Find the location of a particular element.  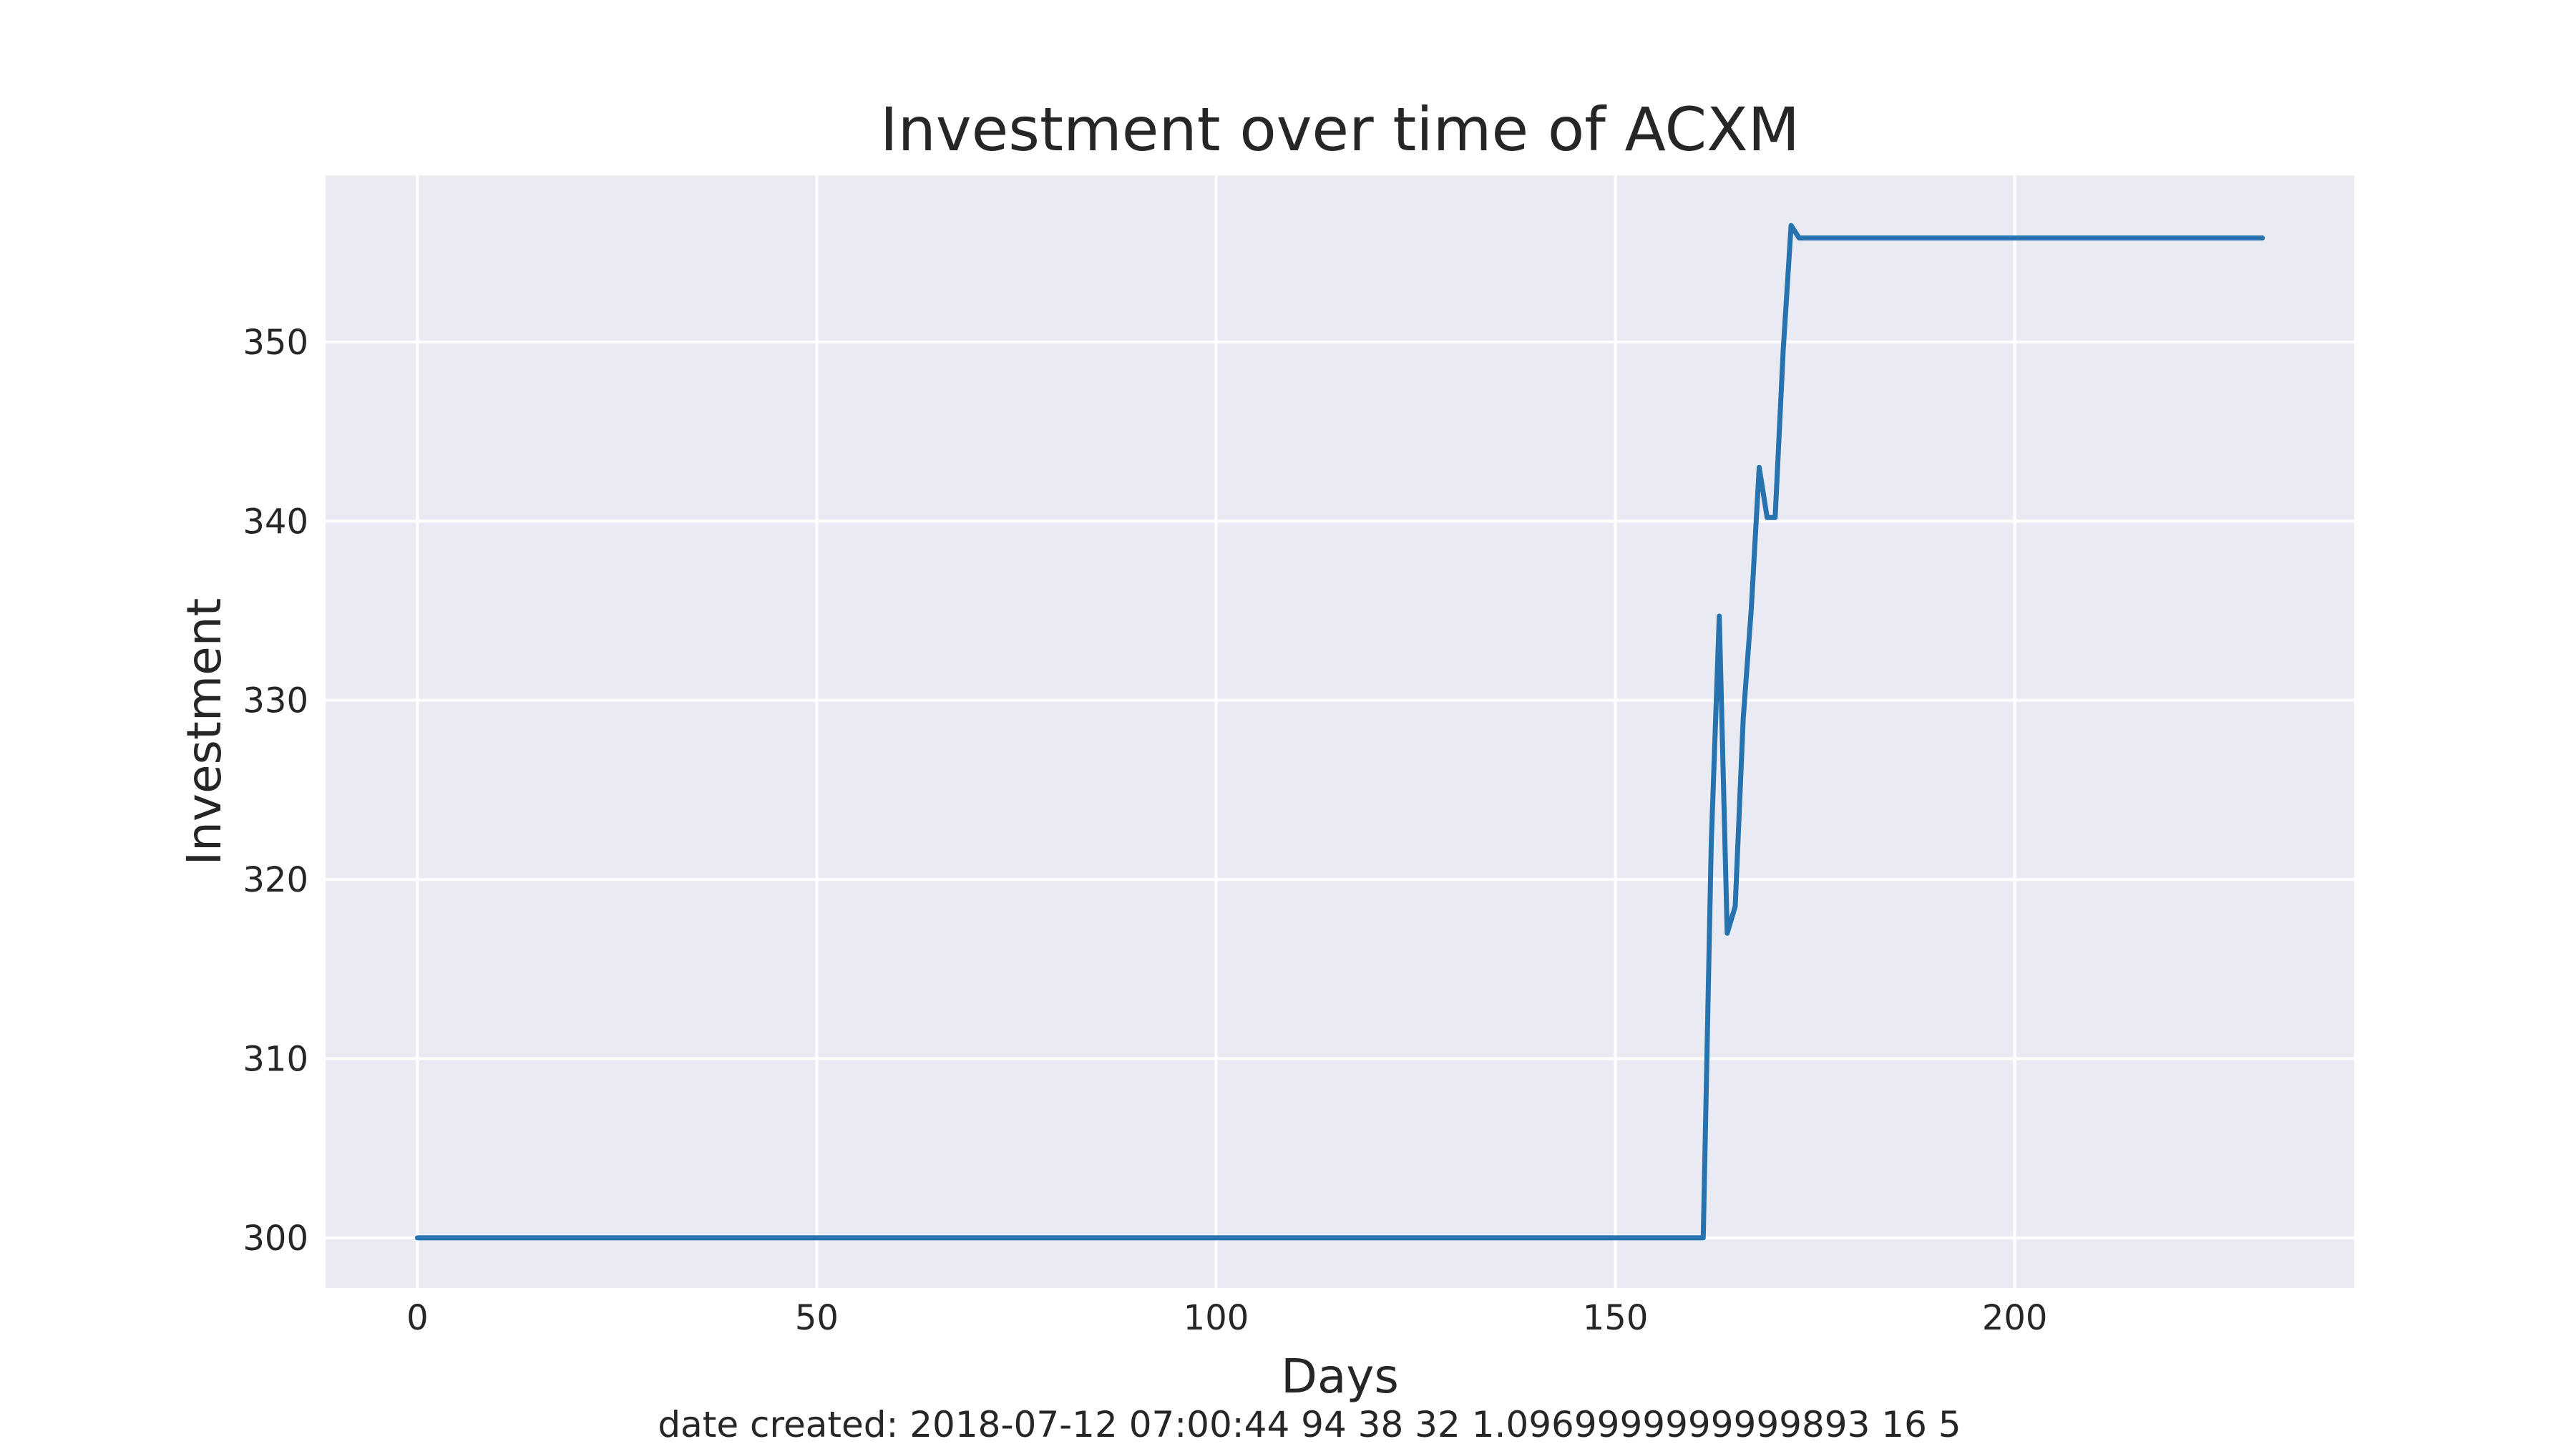

x-tick-label: 50 is located at coordinates (817, 1318).